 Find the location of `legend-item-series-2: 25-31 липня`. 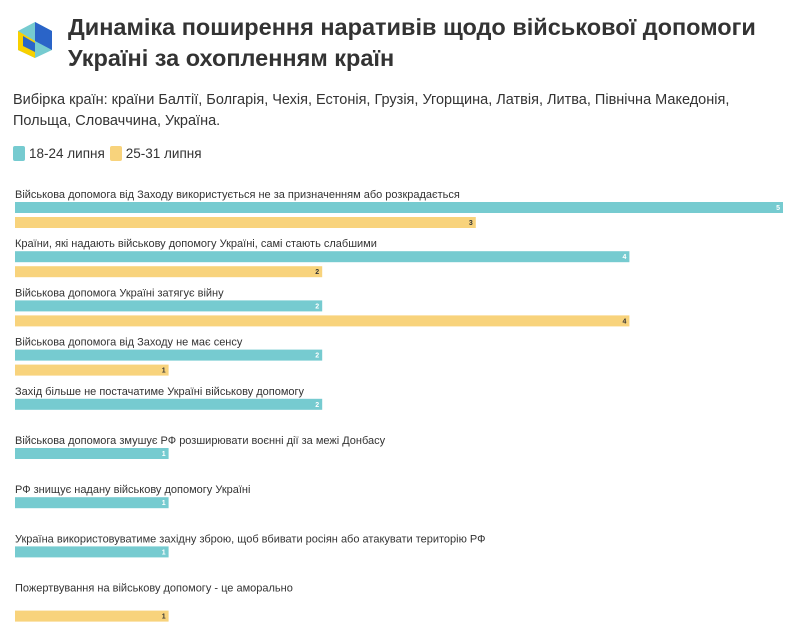

legend-item-series-2: 25-31 липня is located at coordinates (155, 153).